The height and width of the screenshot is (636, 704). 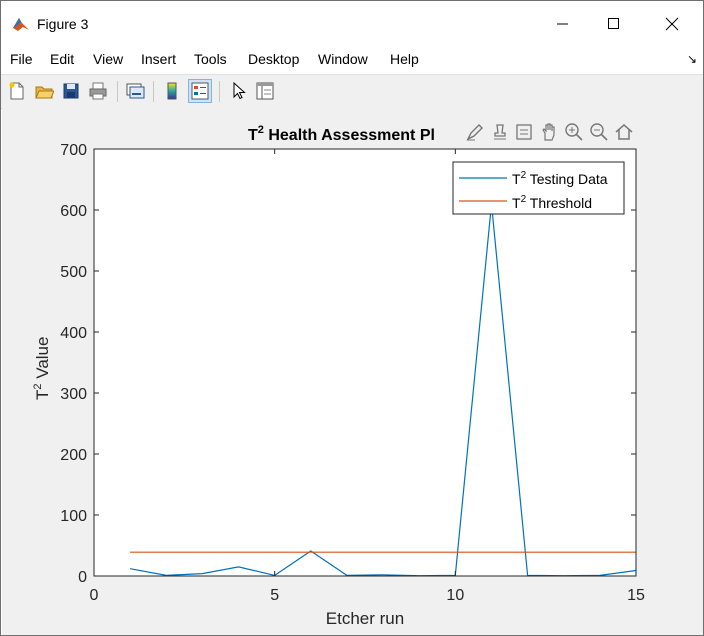 What do you see at coordinates (108, 59) in the screenshot?
I see `menu-view: View` at bounding box center [108, 59].